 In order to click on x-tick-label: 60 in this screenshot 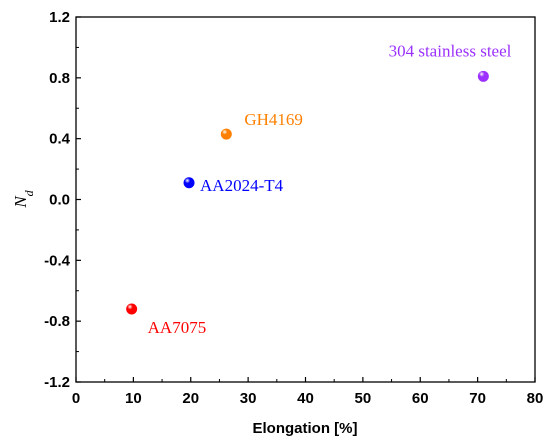, I will do `click(420, 398)`.